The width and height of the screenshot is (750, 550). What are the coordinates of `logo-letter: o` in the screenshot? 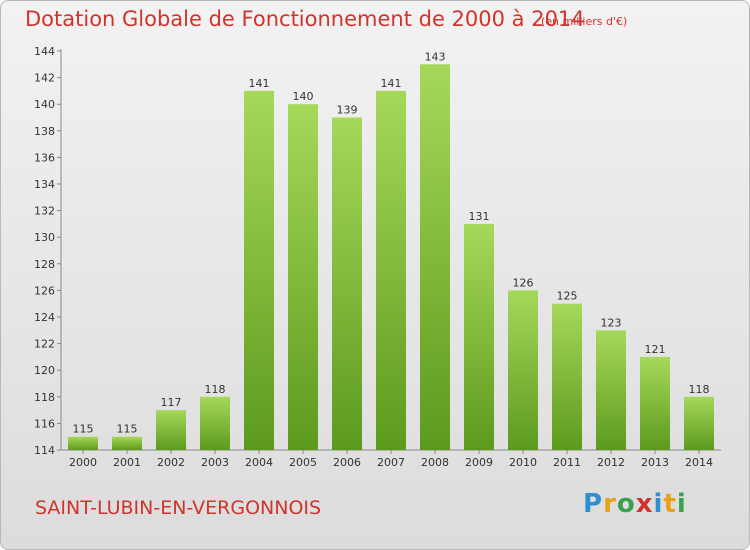 It's located at (626, 504).